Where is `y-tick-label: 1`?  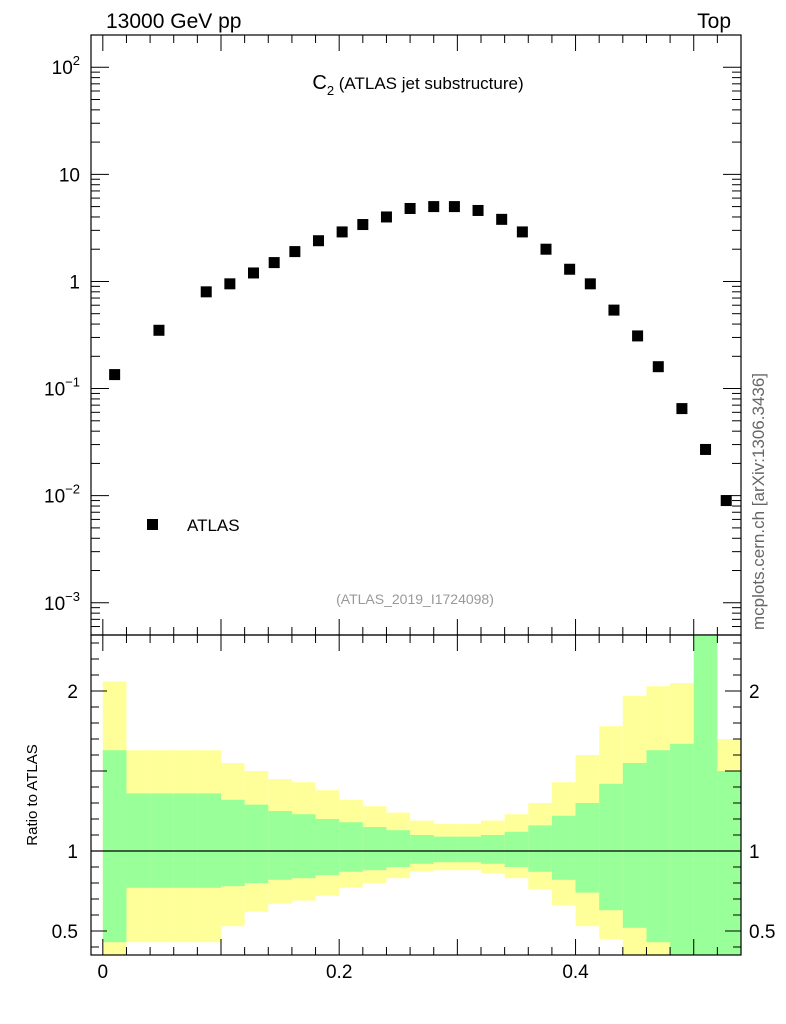 y-tick-label: 1 is located at coordinates (74, 282).